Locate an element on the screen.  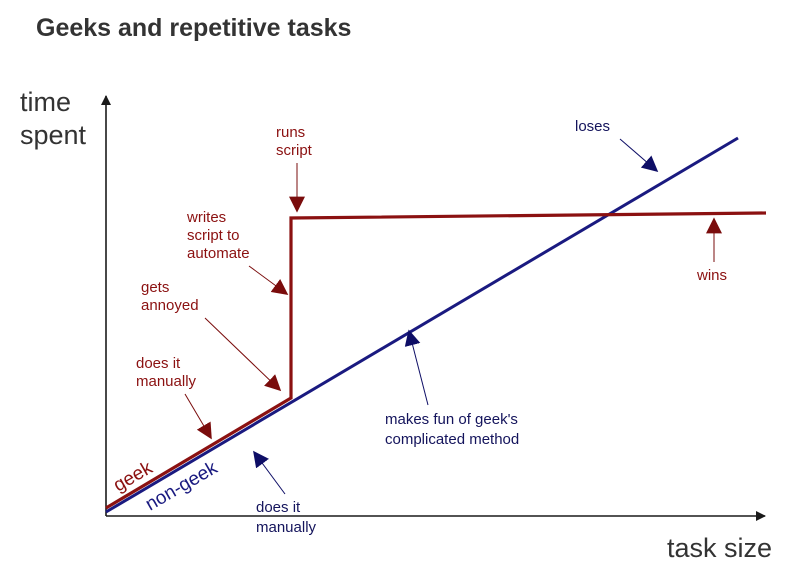
annotation-gets-annoyed-arrow is located at coordinates (243, 354).